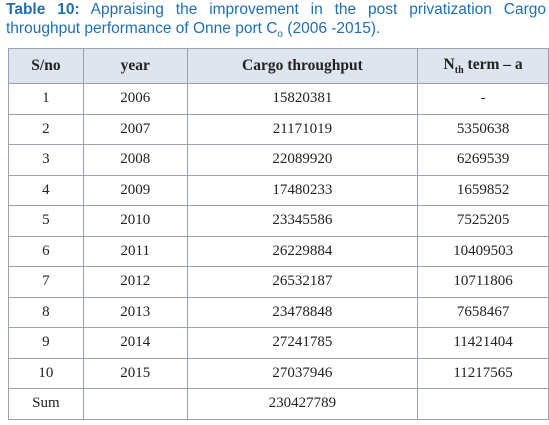 The height and width of the screenshot is (425, 549). Describe the element at coordinates (135, 221) in the screenshot. I see `table-cell: 2010` at that location.